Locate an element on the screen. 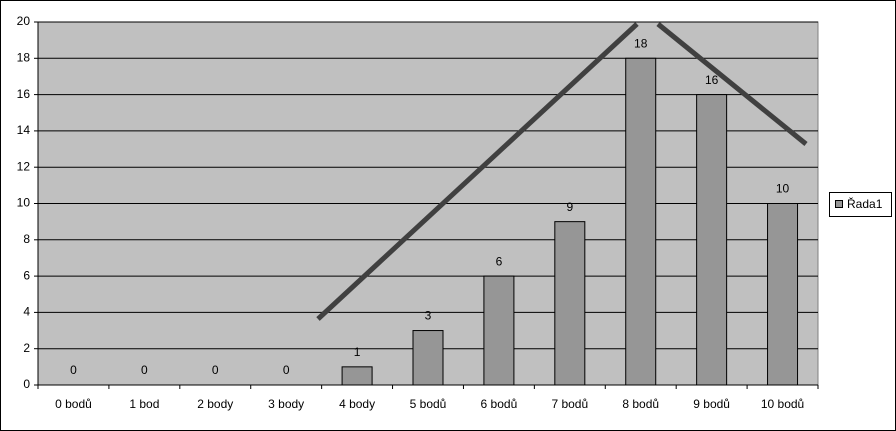 Image resolution: width=896 pixels, height=431 pixels. y-tick-label: 20 is located at coordinates (24, 21).